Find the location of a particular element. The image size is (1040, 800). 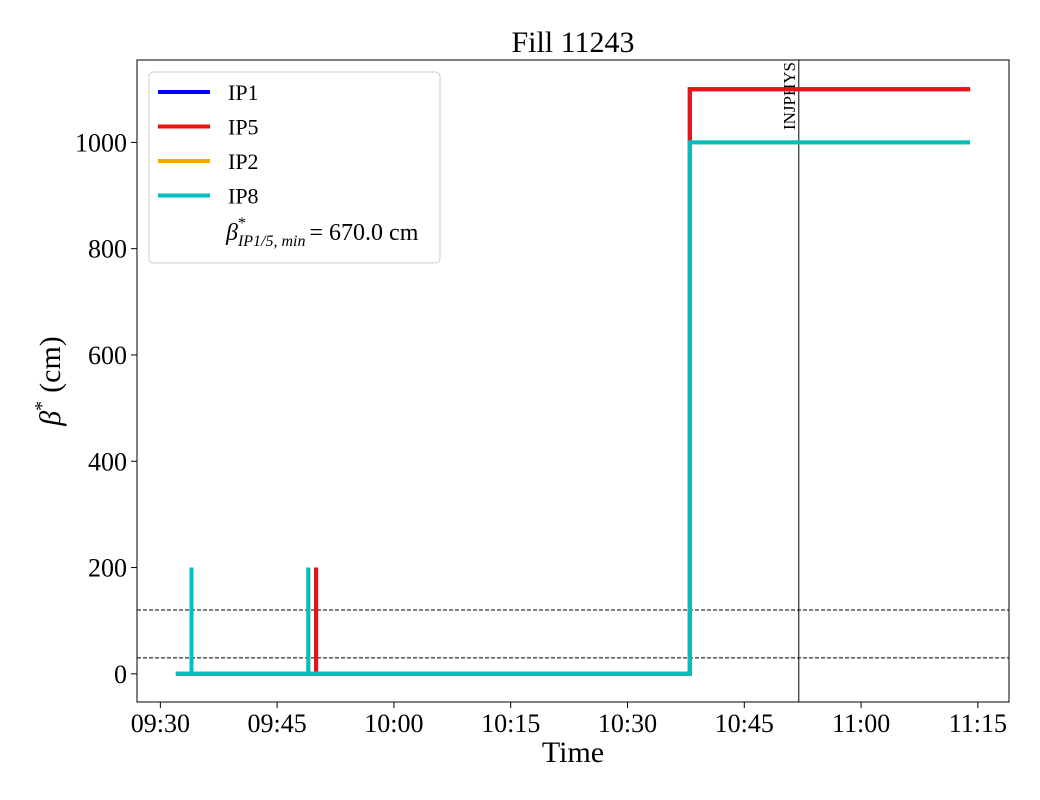

x-tick-label: 09:30 is located at coordinates (160, 723).